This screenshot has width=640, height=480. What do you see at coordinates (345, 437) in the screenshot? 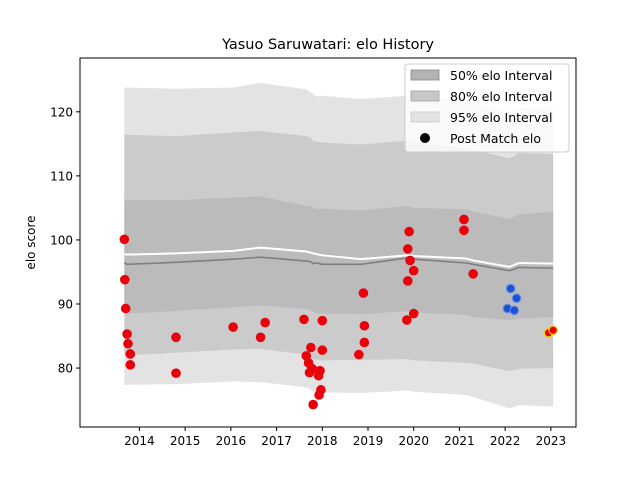
I see `x-axis: 2014 2015 2016 2017 2018 2019 2020 2021 2022 2023` at bounding box center [345, 437].